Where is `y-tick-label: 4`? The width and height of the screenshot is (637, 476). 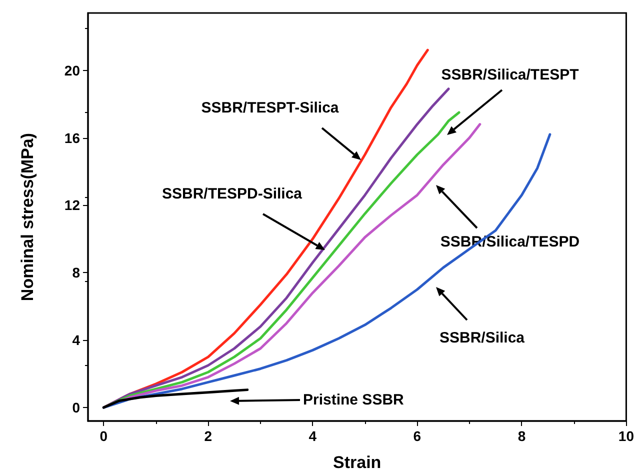
y-tick-label: 4 is located at coordinates (76, 340).